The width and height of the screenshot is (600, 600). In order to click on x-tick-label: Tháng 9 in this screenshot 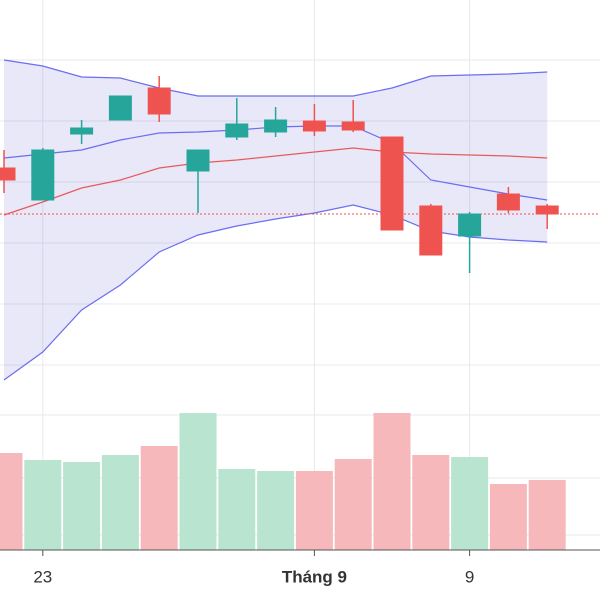, I will do `click(314, 576)`.